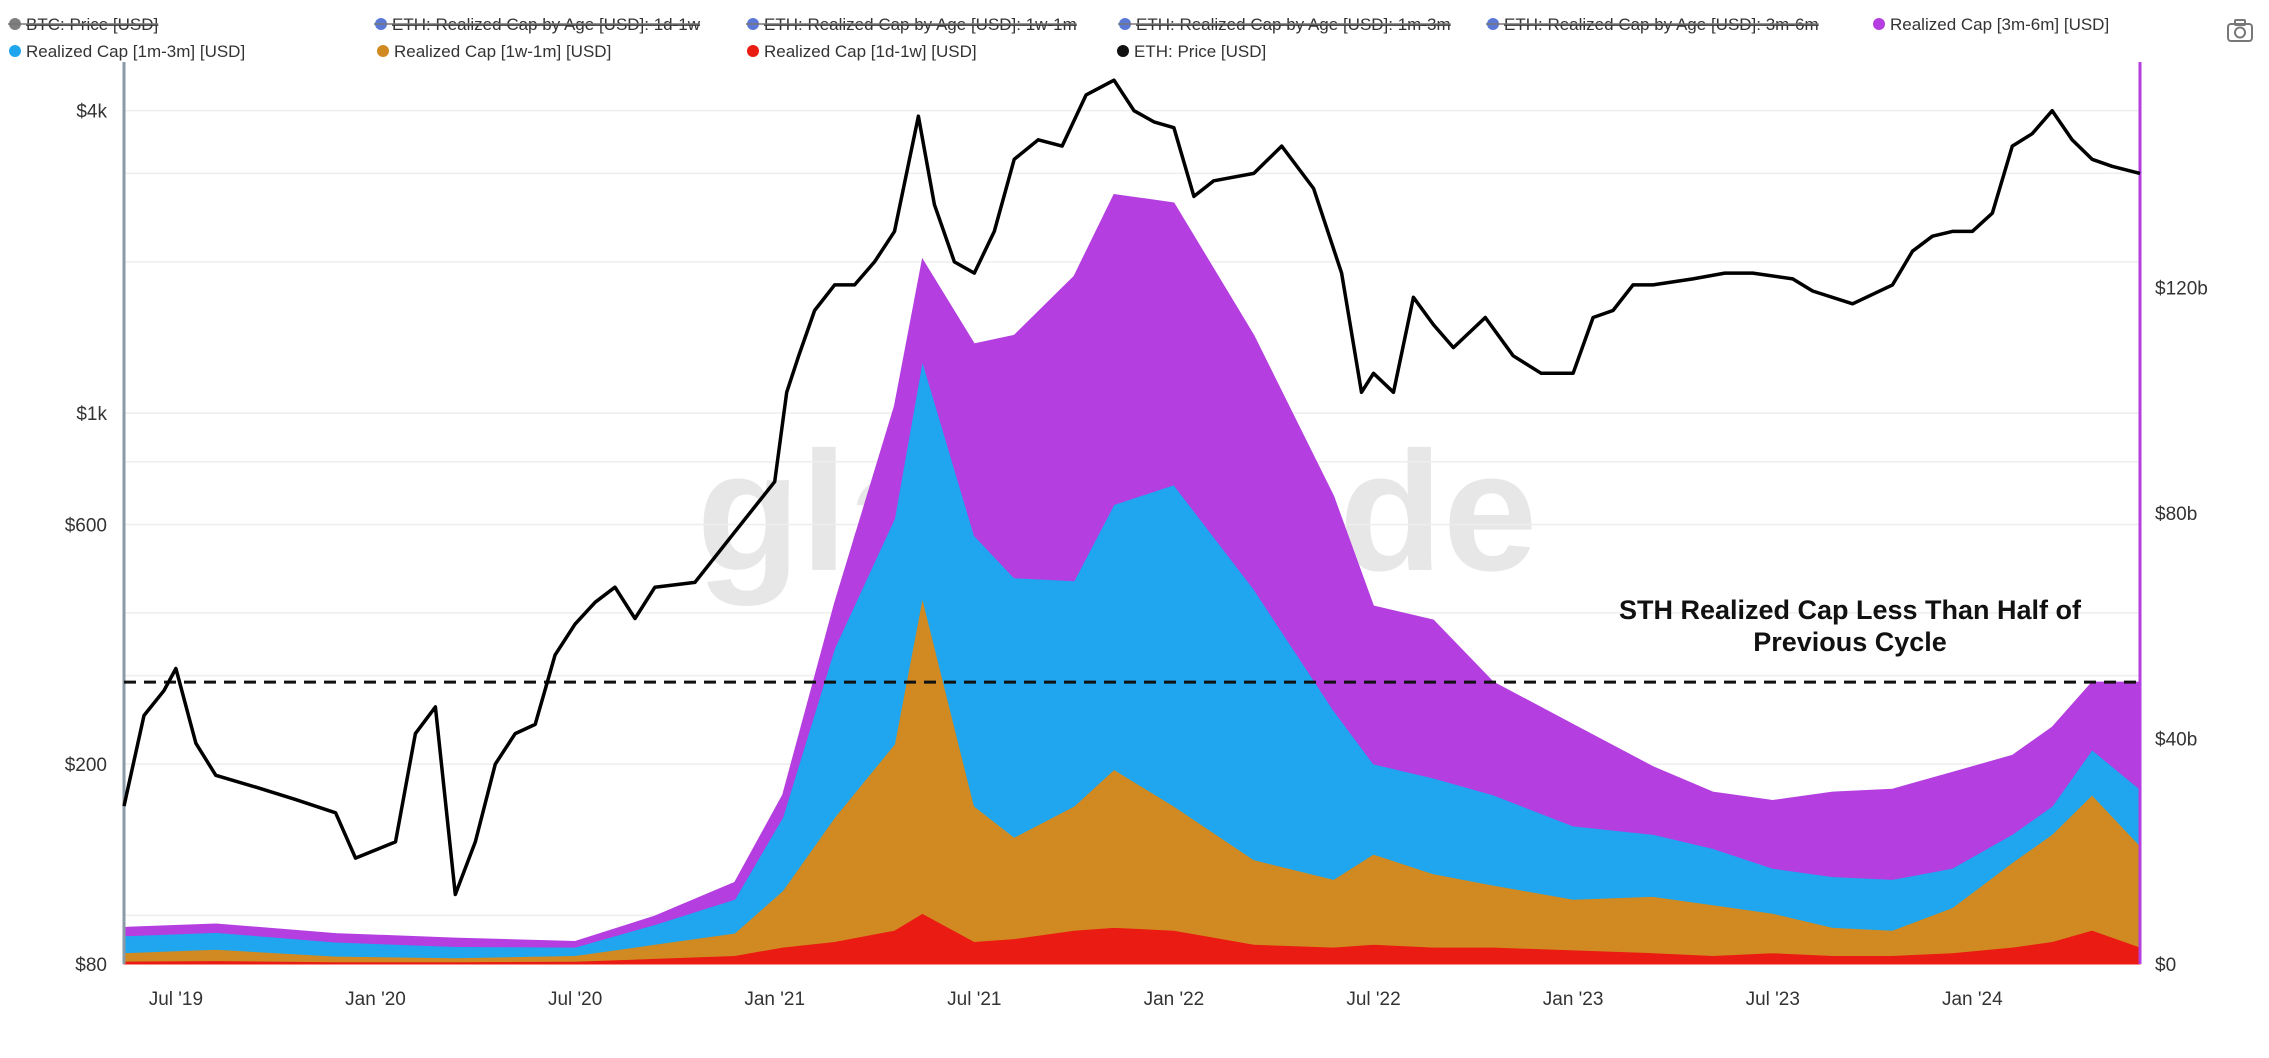  Describe the element at coordinates (911, 24) in the screenshot. I see `legend-item: ETH: Realized Cap by Age [USD]: 1w-1m` at that location.